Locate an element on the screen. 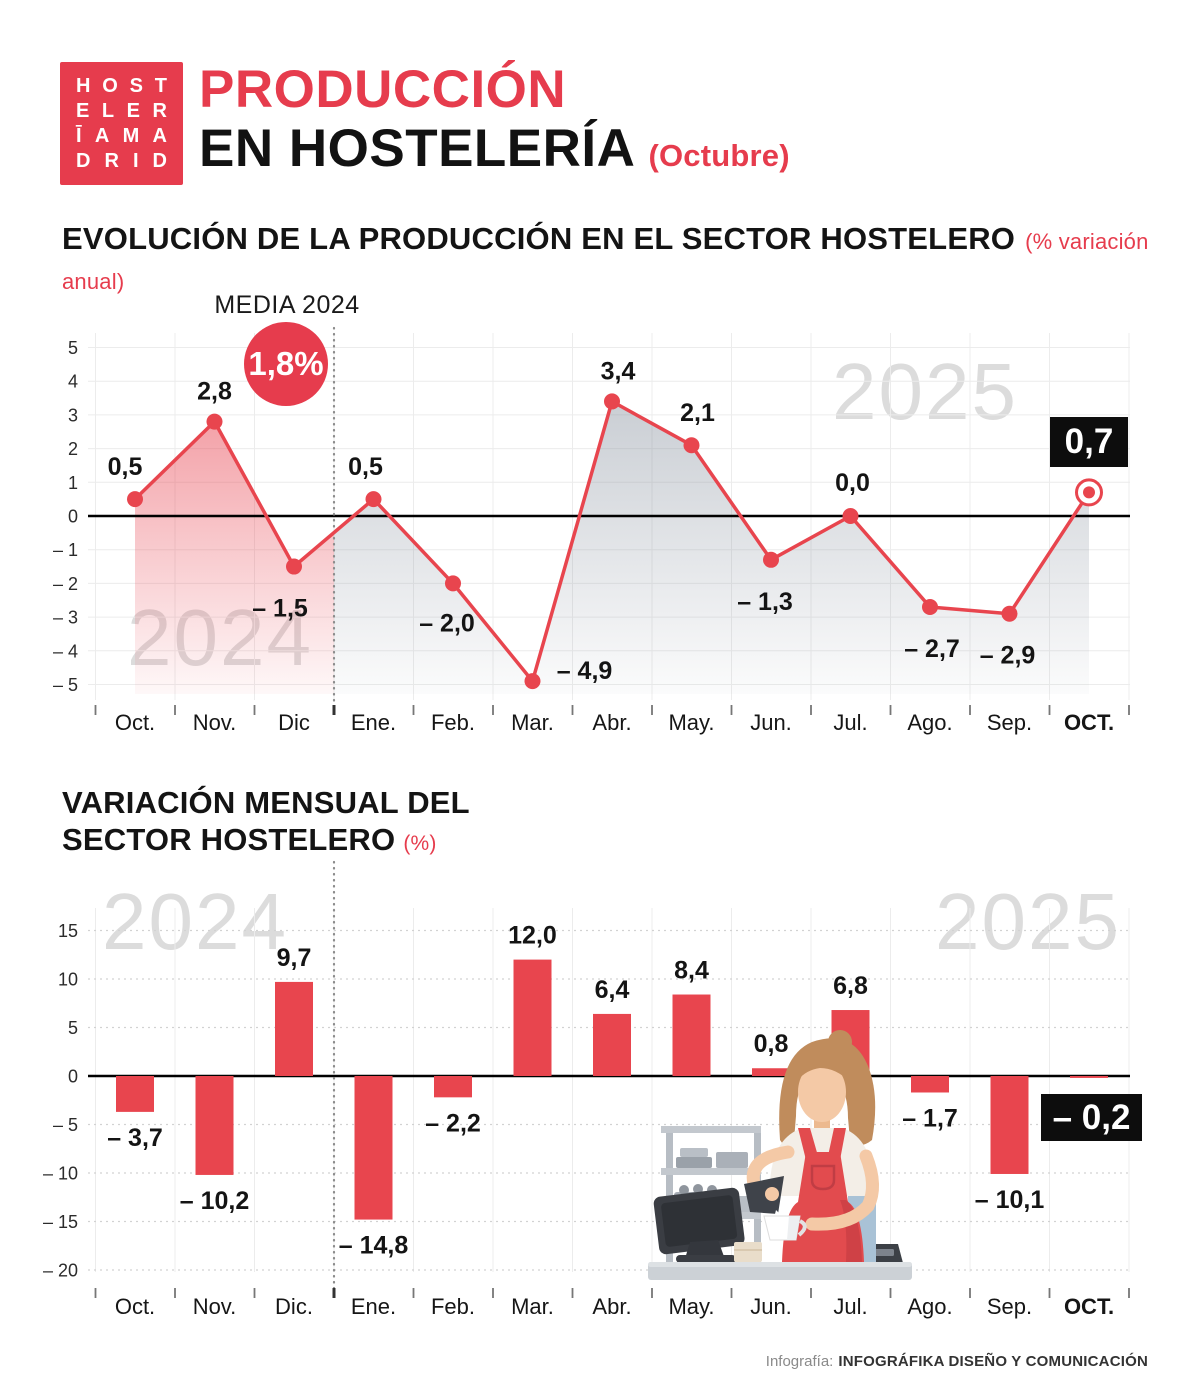 This screenshot has height=1400, width=1200. c1-point-Feb. is located at coordinates (453, 583).